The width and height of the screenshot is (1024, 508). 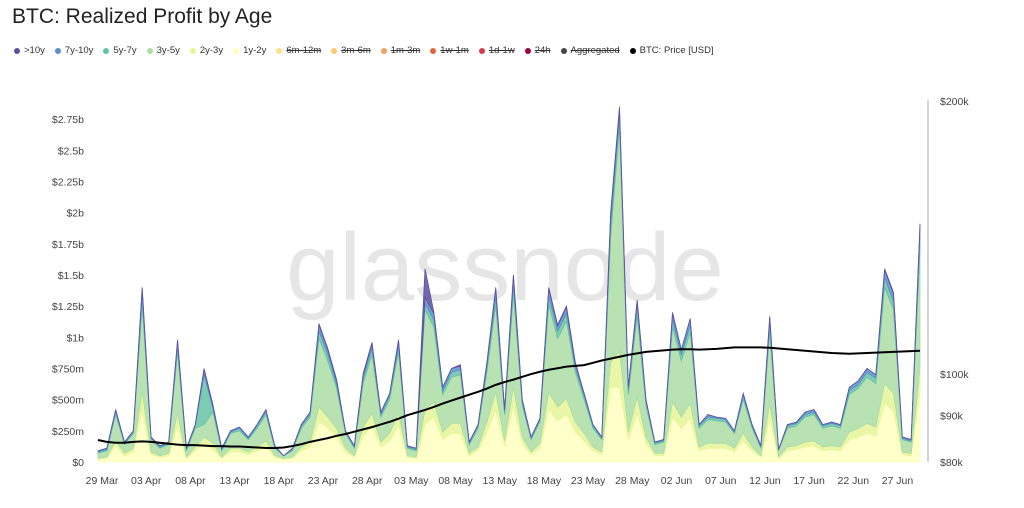 I want to click on x-tick-label: 03 May, so click(x=411, y=481).